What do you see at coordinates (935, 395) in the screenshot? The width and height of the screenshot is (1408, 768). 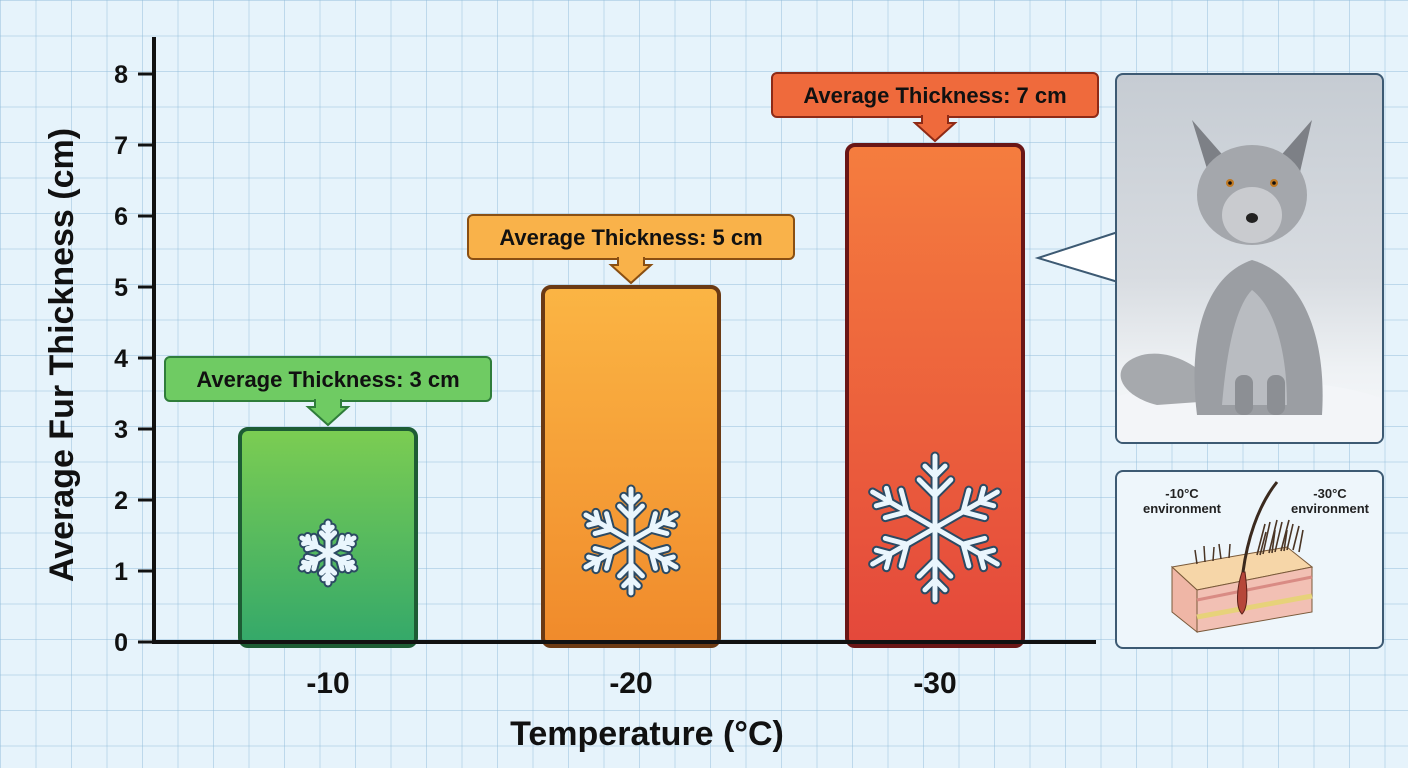 I see `bar` at bounding box center [935, 395].